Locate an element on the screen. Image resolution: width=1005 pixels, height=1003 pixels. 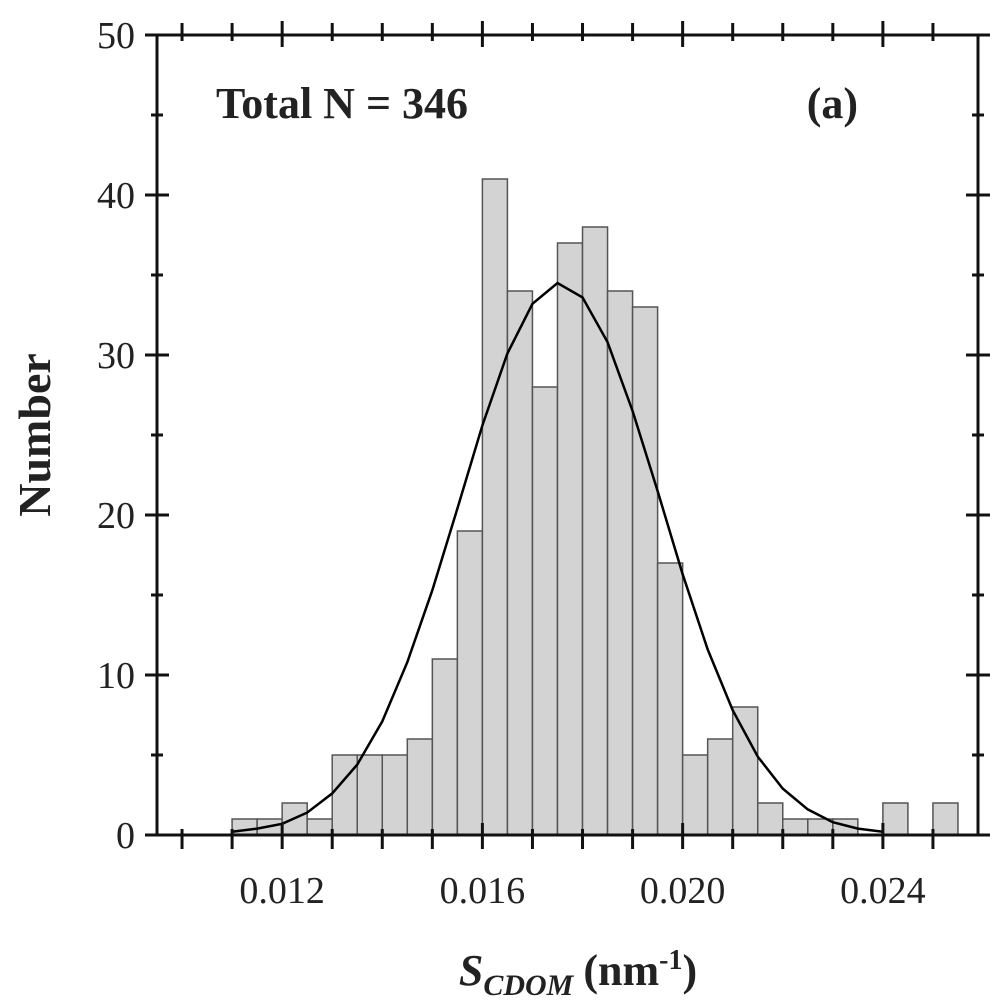
x-tick-label: 0.024 is located at coordinates (883, 891).